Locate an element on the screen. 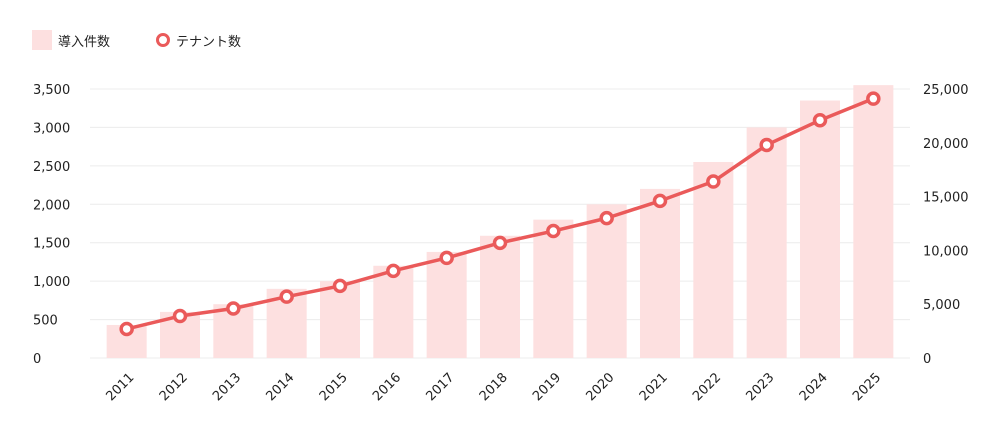 The image size is (1000, 434). x-tick-label: 2014 is located at coordinates (280, 387).